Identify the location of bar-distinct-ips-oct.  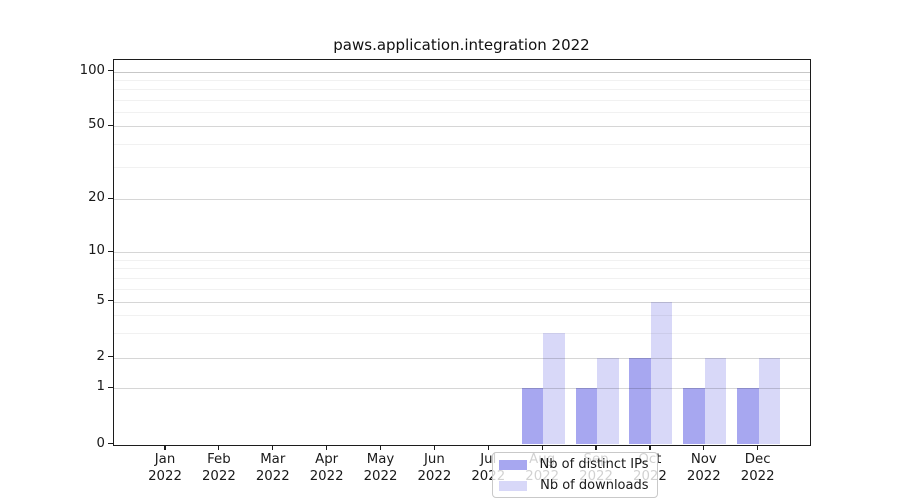
(640, 401).